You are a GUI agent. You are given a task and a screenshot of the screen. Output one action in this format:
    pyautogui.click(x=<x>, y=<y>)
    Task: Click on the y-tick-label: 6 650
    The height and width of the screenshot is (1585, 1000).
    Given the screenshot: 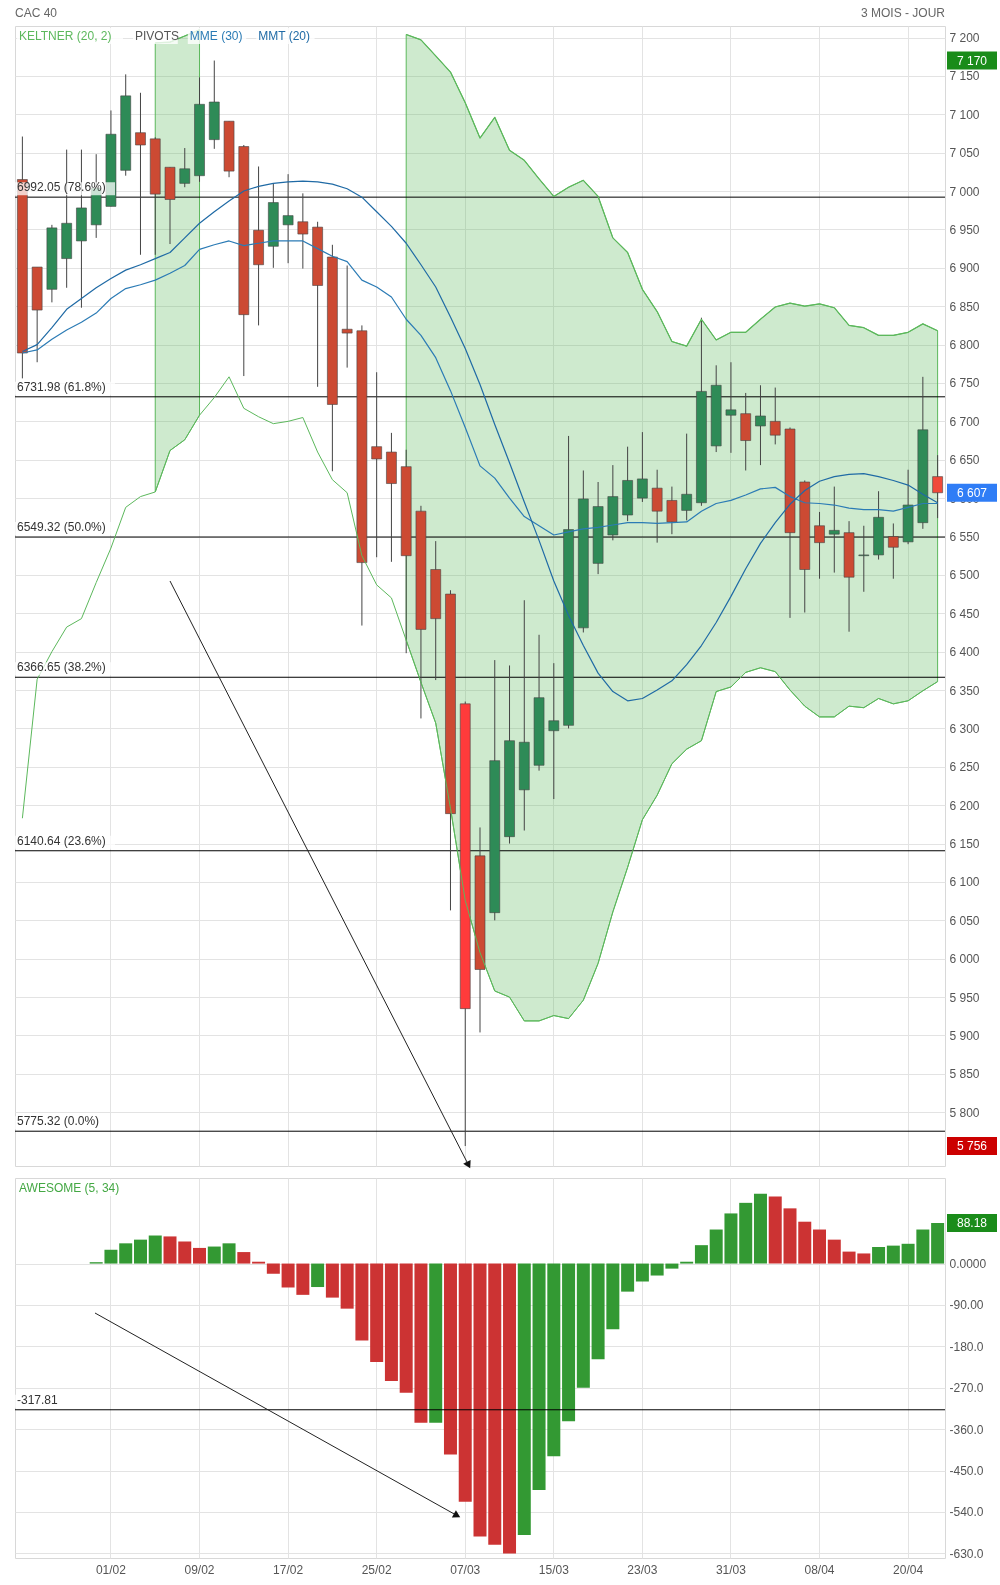 What is the action you would take?
    pyautogui.click(x=964, y=460)
    